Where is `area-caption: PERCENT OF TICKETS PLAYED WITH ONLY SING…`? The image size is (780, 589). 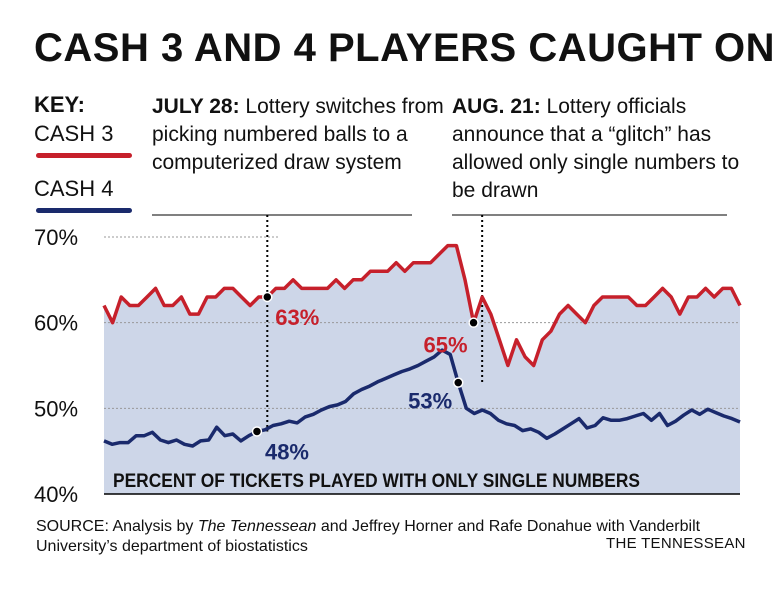
area-caption: PERCENT OF TICKETS PLAYED WITH ONLY SING… is located at coordinates (376, 481).